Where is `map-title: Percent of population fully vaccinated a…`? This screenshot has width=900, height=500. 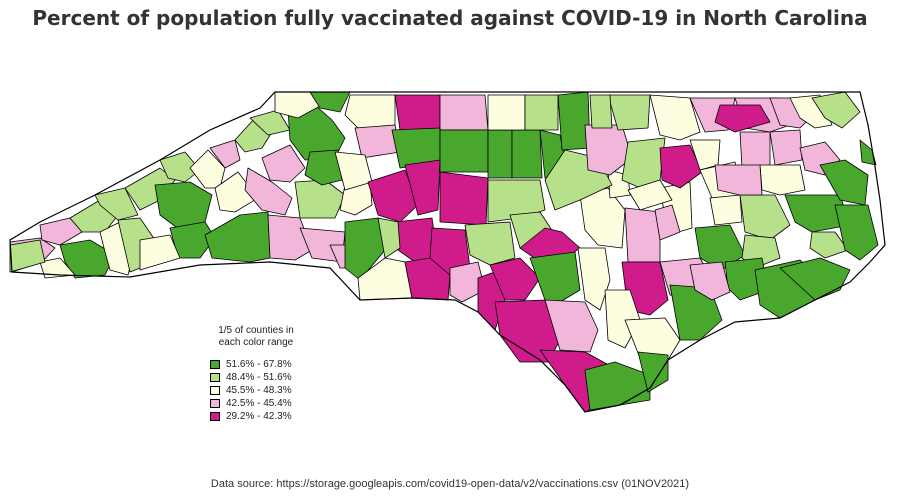
map-title: Percent of population fully vaccinated a… is located at coordinates (450, 18).